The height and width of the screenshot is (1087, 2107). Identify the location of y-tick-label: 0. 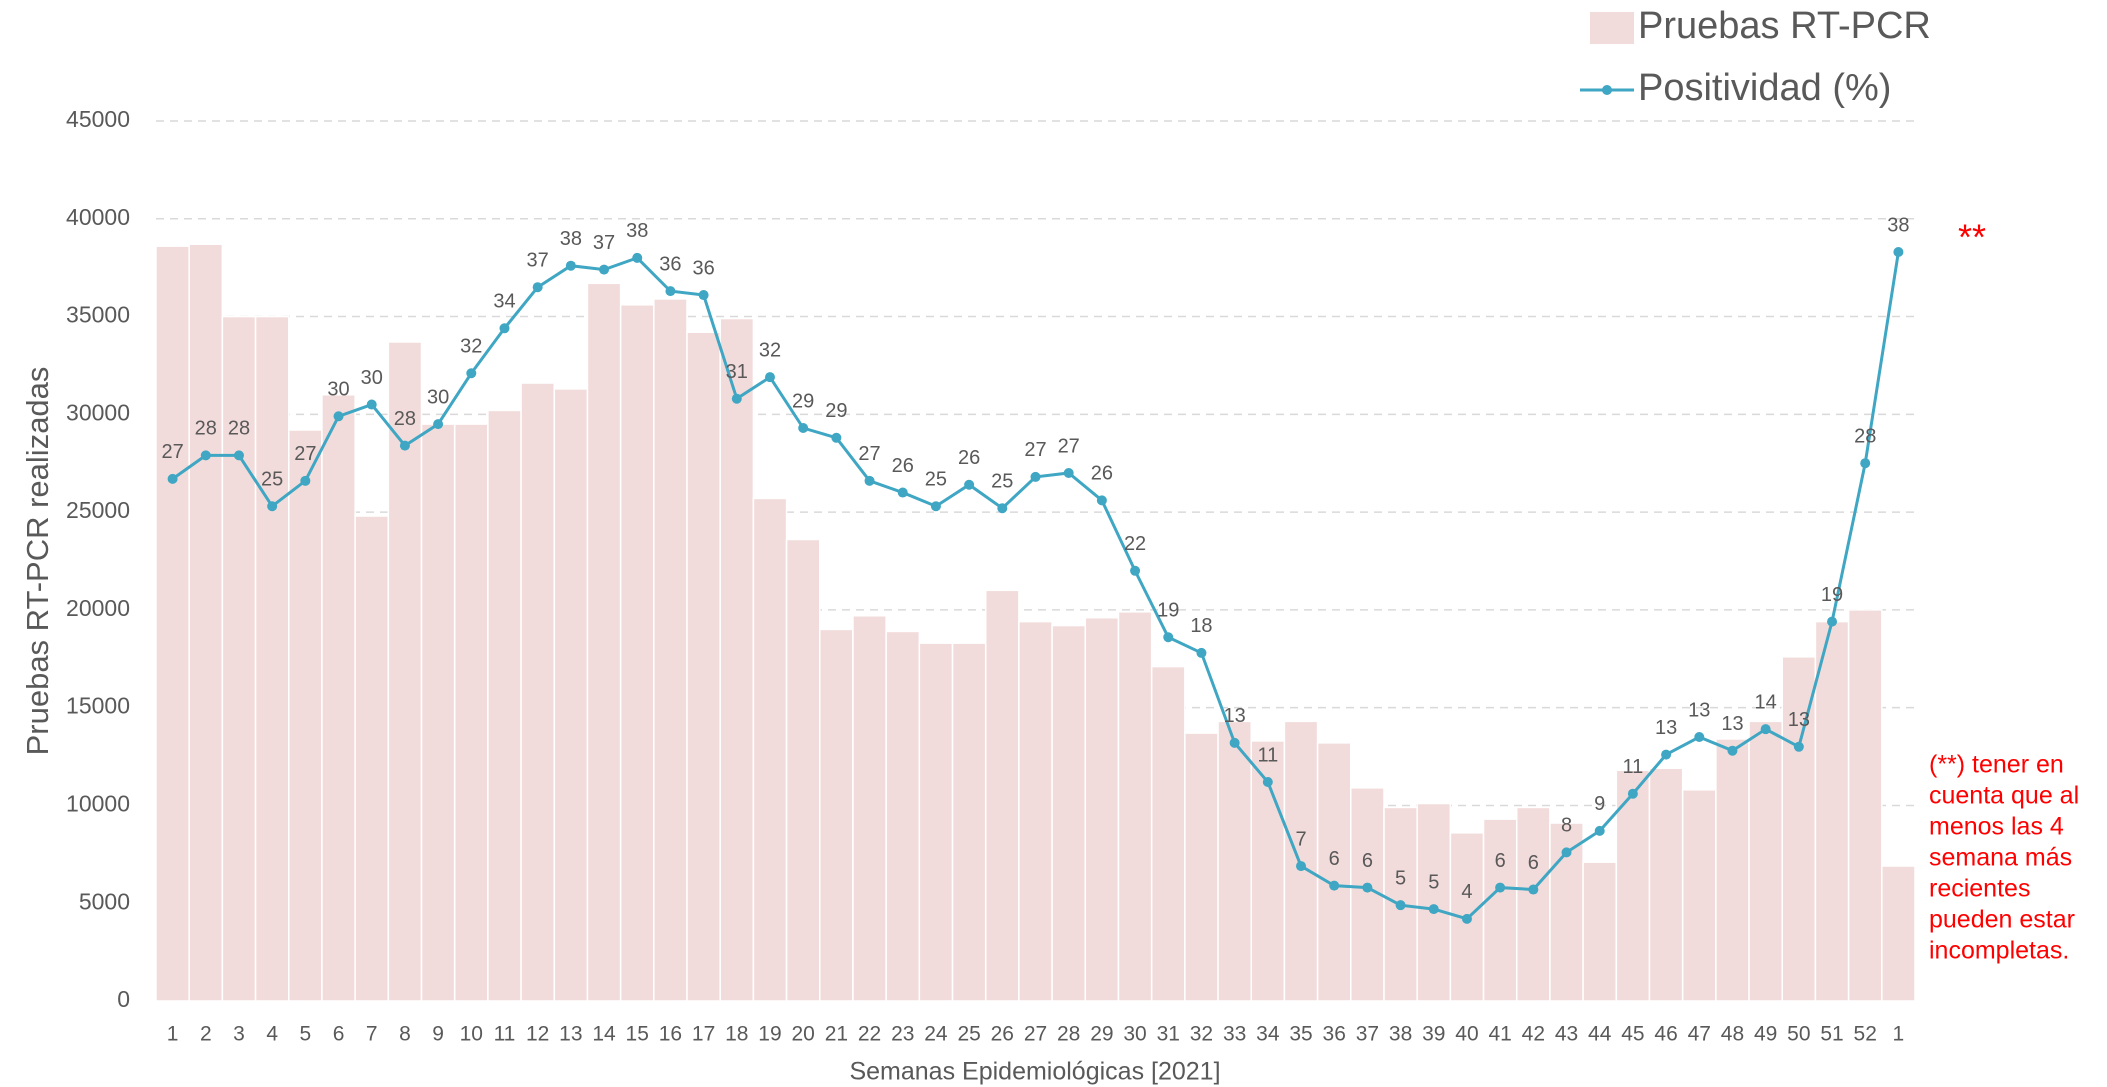
(123, 999).